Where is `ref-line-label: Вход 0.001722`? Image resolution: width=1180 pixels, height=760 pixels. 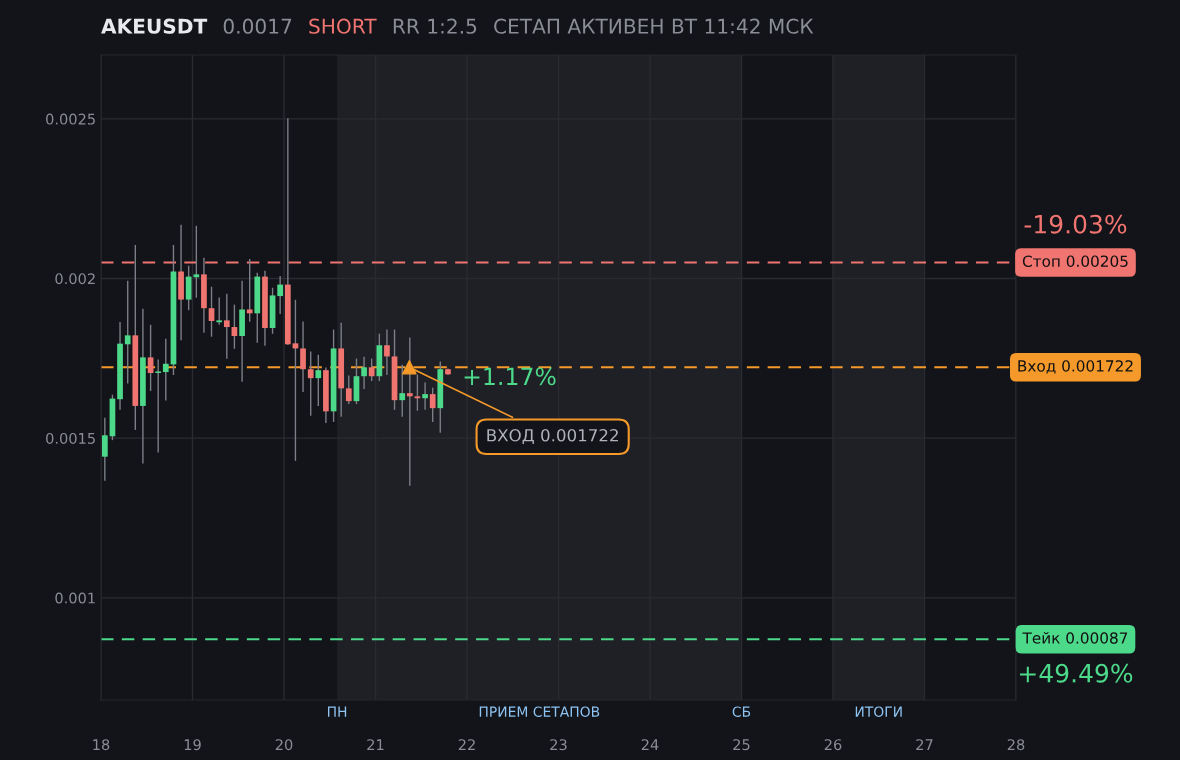
ref-line-label: Вход 0.001722 is located at coordinates (1075, 367).